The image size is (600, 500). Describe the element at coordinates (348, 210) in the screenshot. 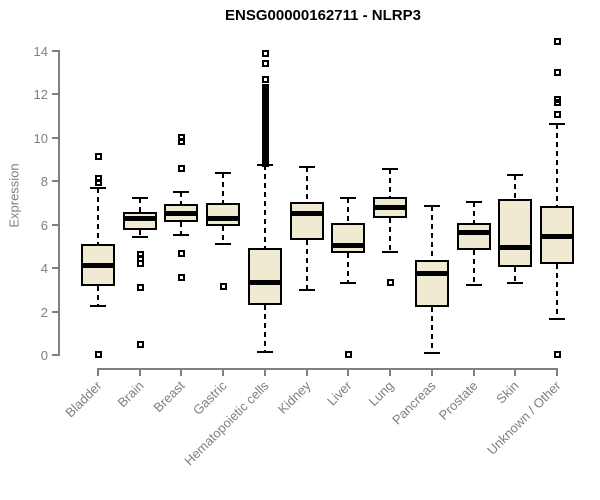

I see `upper-whisker-liver` at that location.